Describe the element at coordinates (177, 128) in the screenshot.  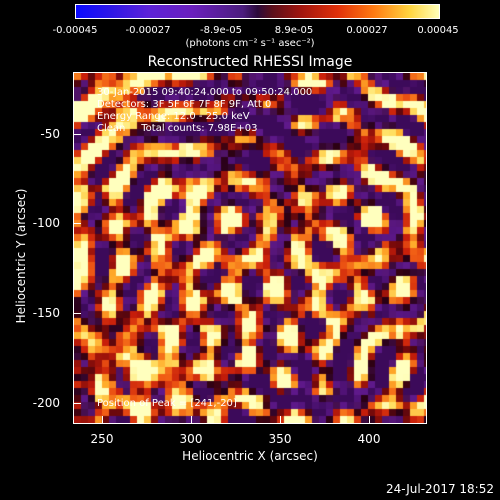
I see `annotation-total-counts: Clean Total counts: 7.98E+03` at that location.